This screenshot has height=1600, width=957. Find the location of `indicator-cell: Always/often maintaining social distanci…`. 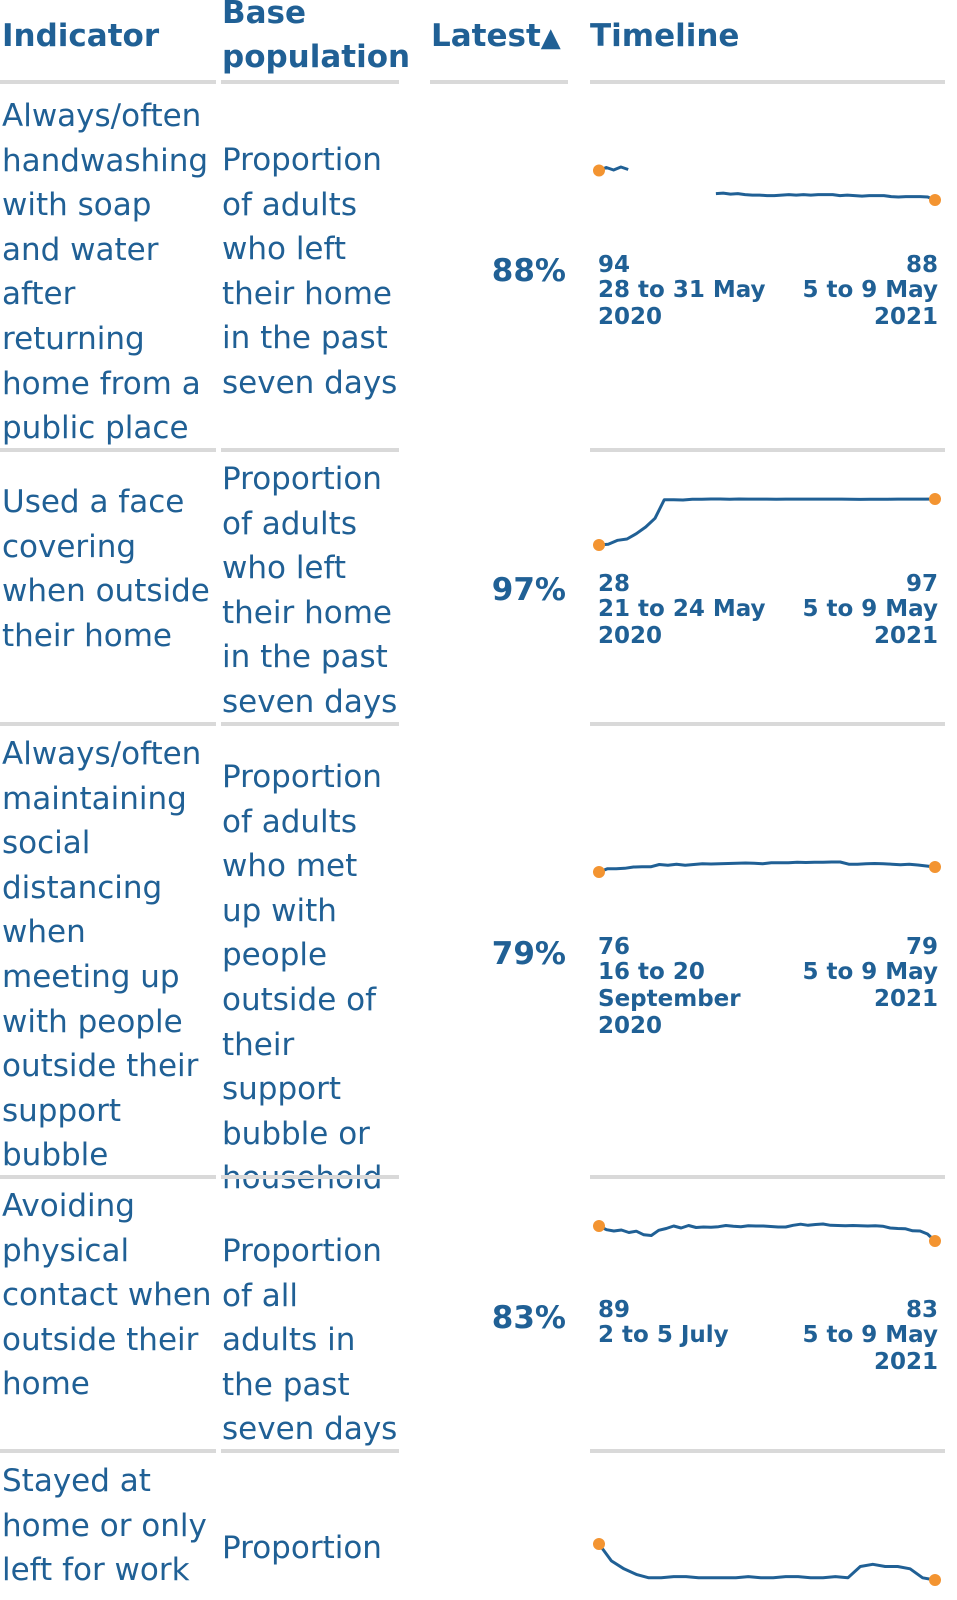

indicator-cell: Always/often maintaining social distanci… is located at coordinates (102, 955).